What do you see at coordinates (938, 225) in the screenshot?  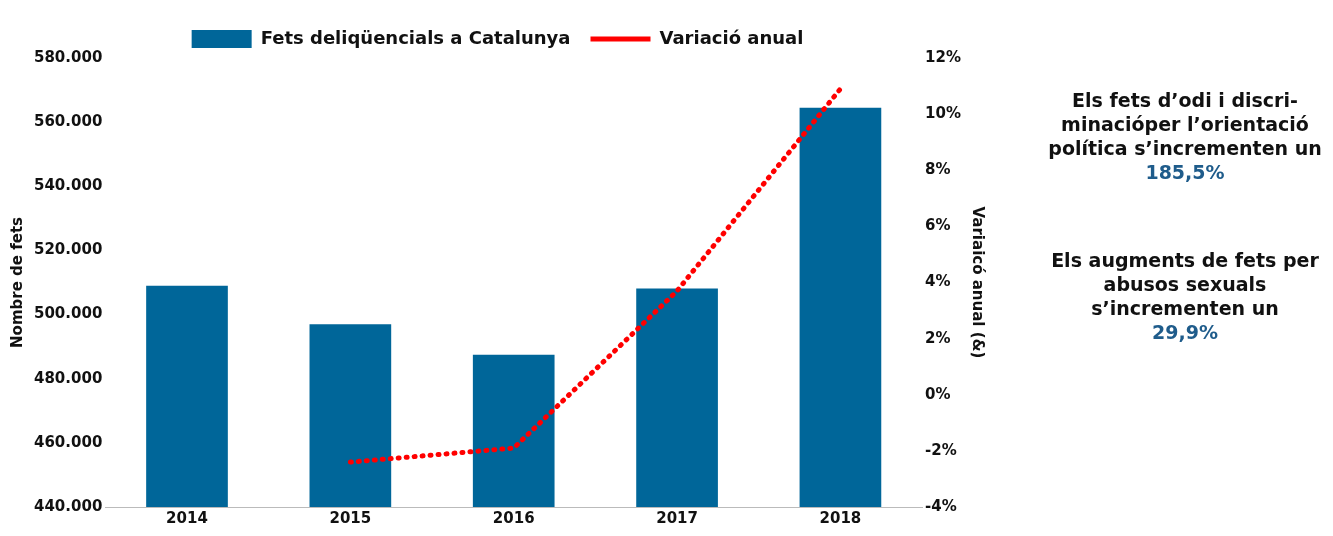 I see `y2-tick-label: 6%` at bounding box center [938, 225].